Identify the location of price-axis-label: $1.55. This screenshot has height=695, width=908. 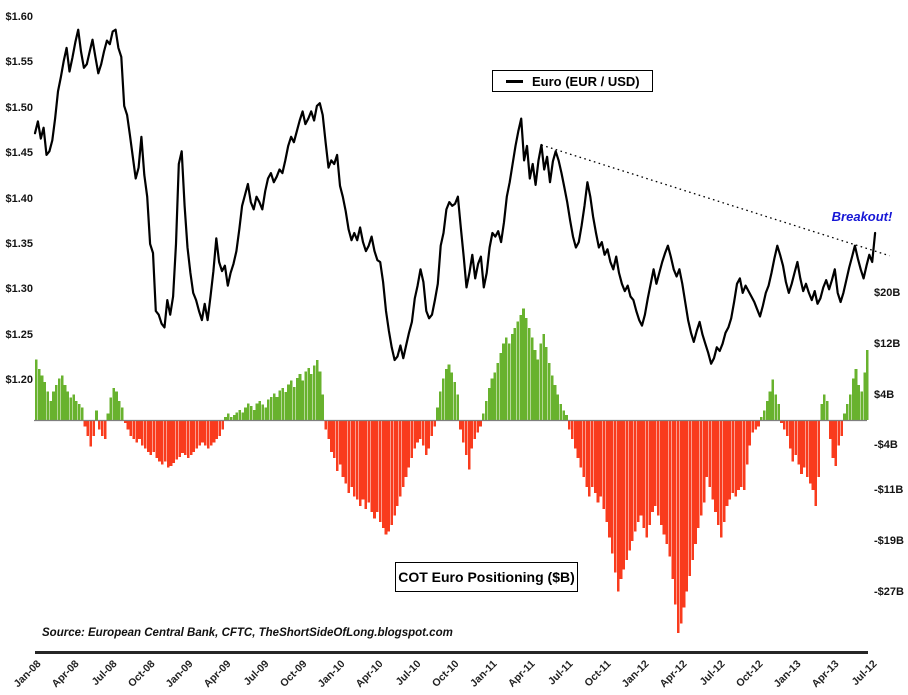
(19, 62).